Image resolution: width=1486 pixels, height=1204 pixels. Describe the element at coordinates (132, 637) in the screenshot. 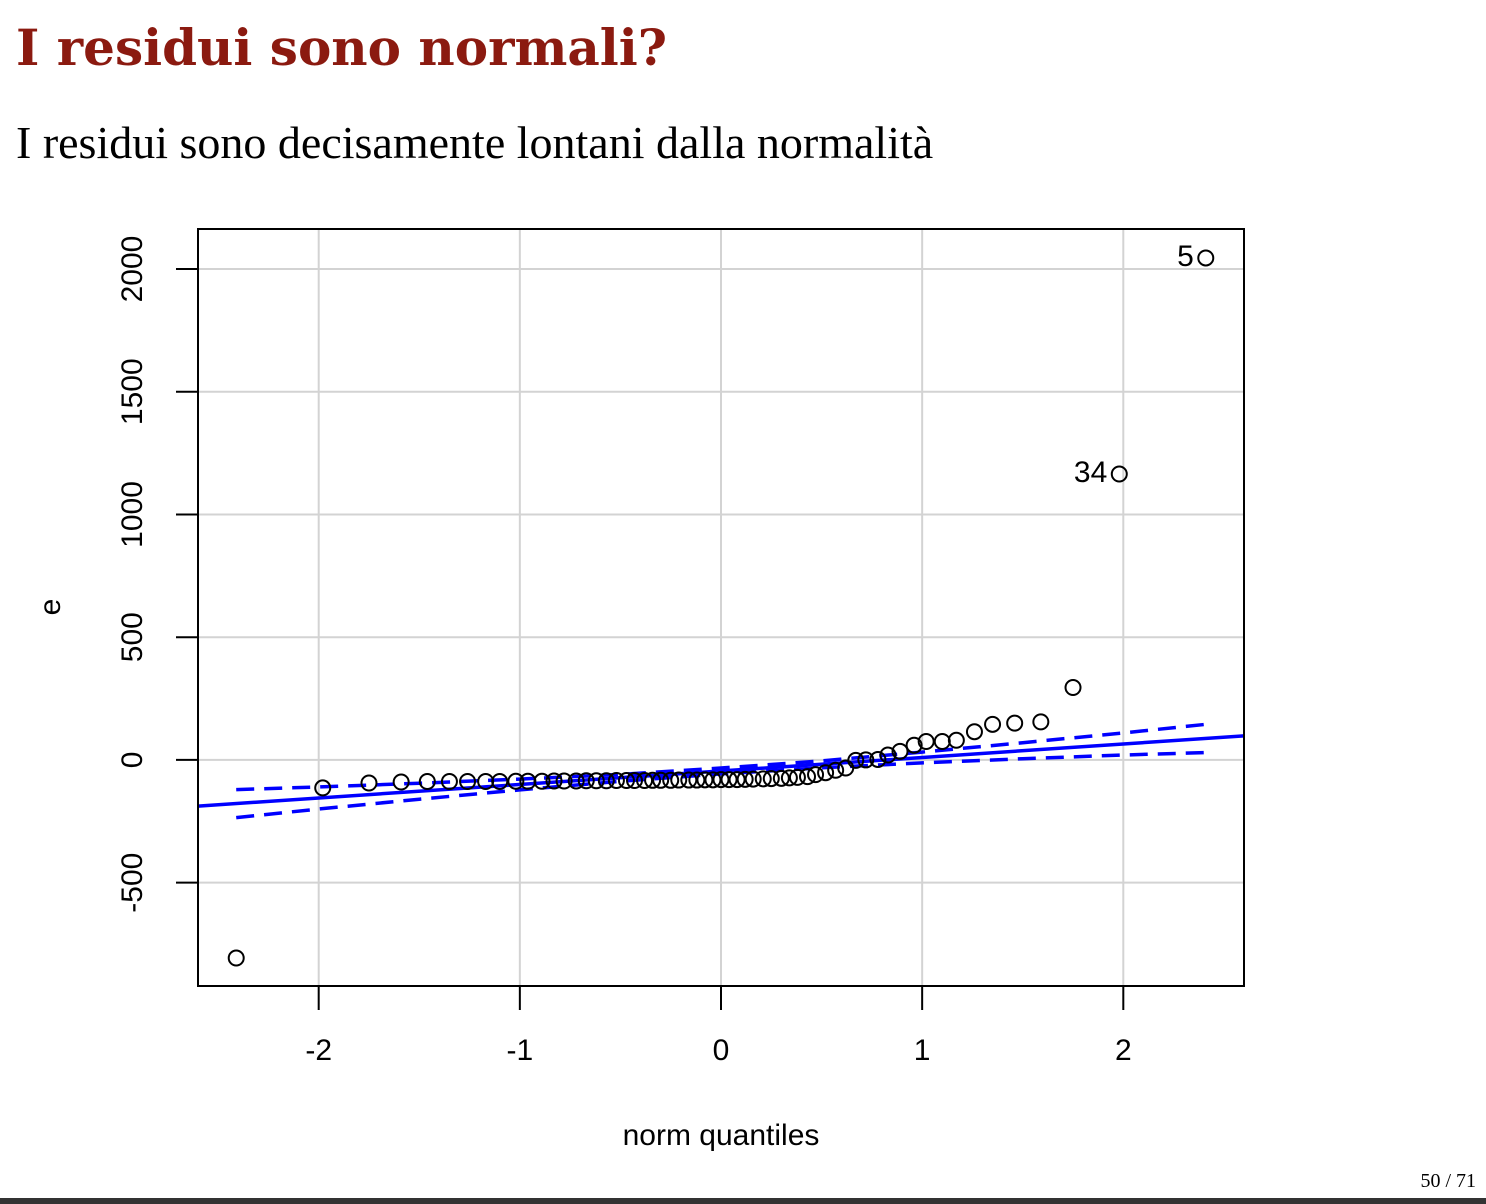

I see `y-tick-label: 500` at that location.